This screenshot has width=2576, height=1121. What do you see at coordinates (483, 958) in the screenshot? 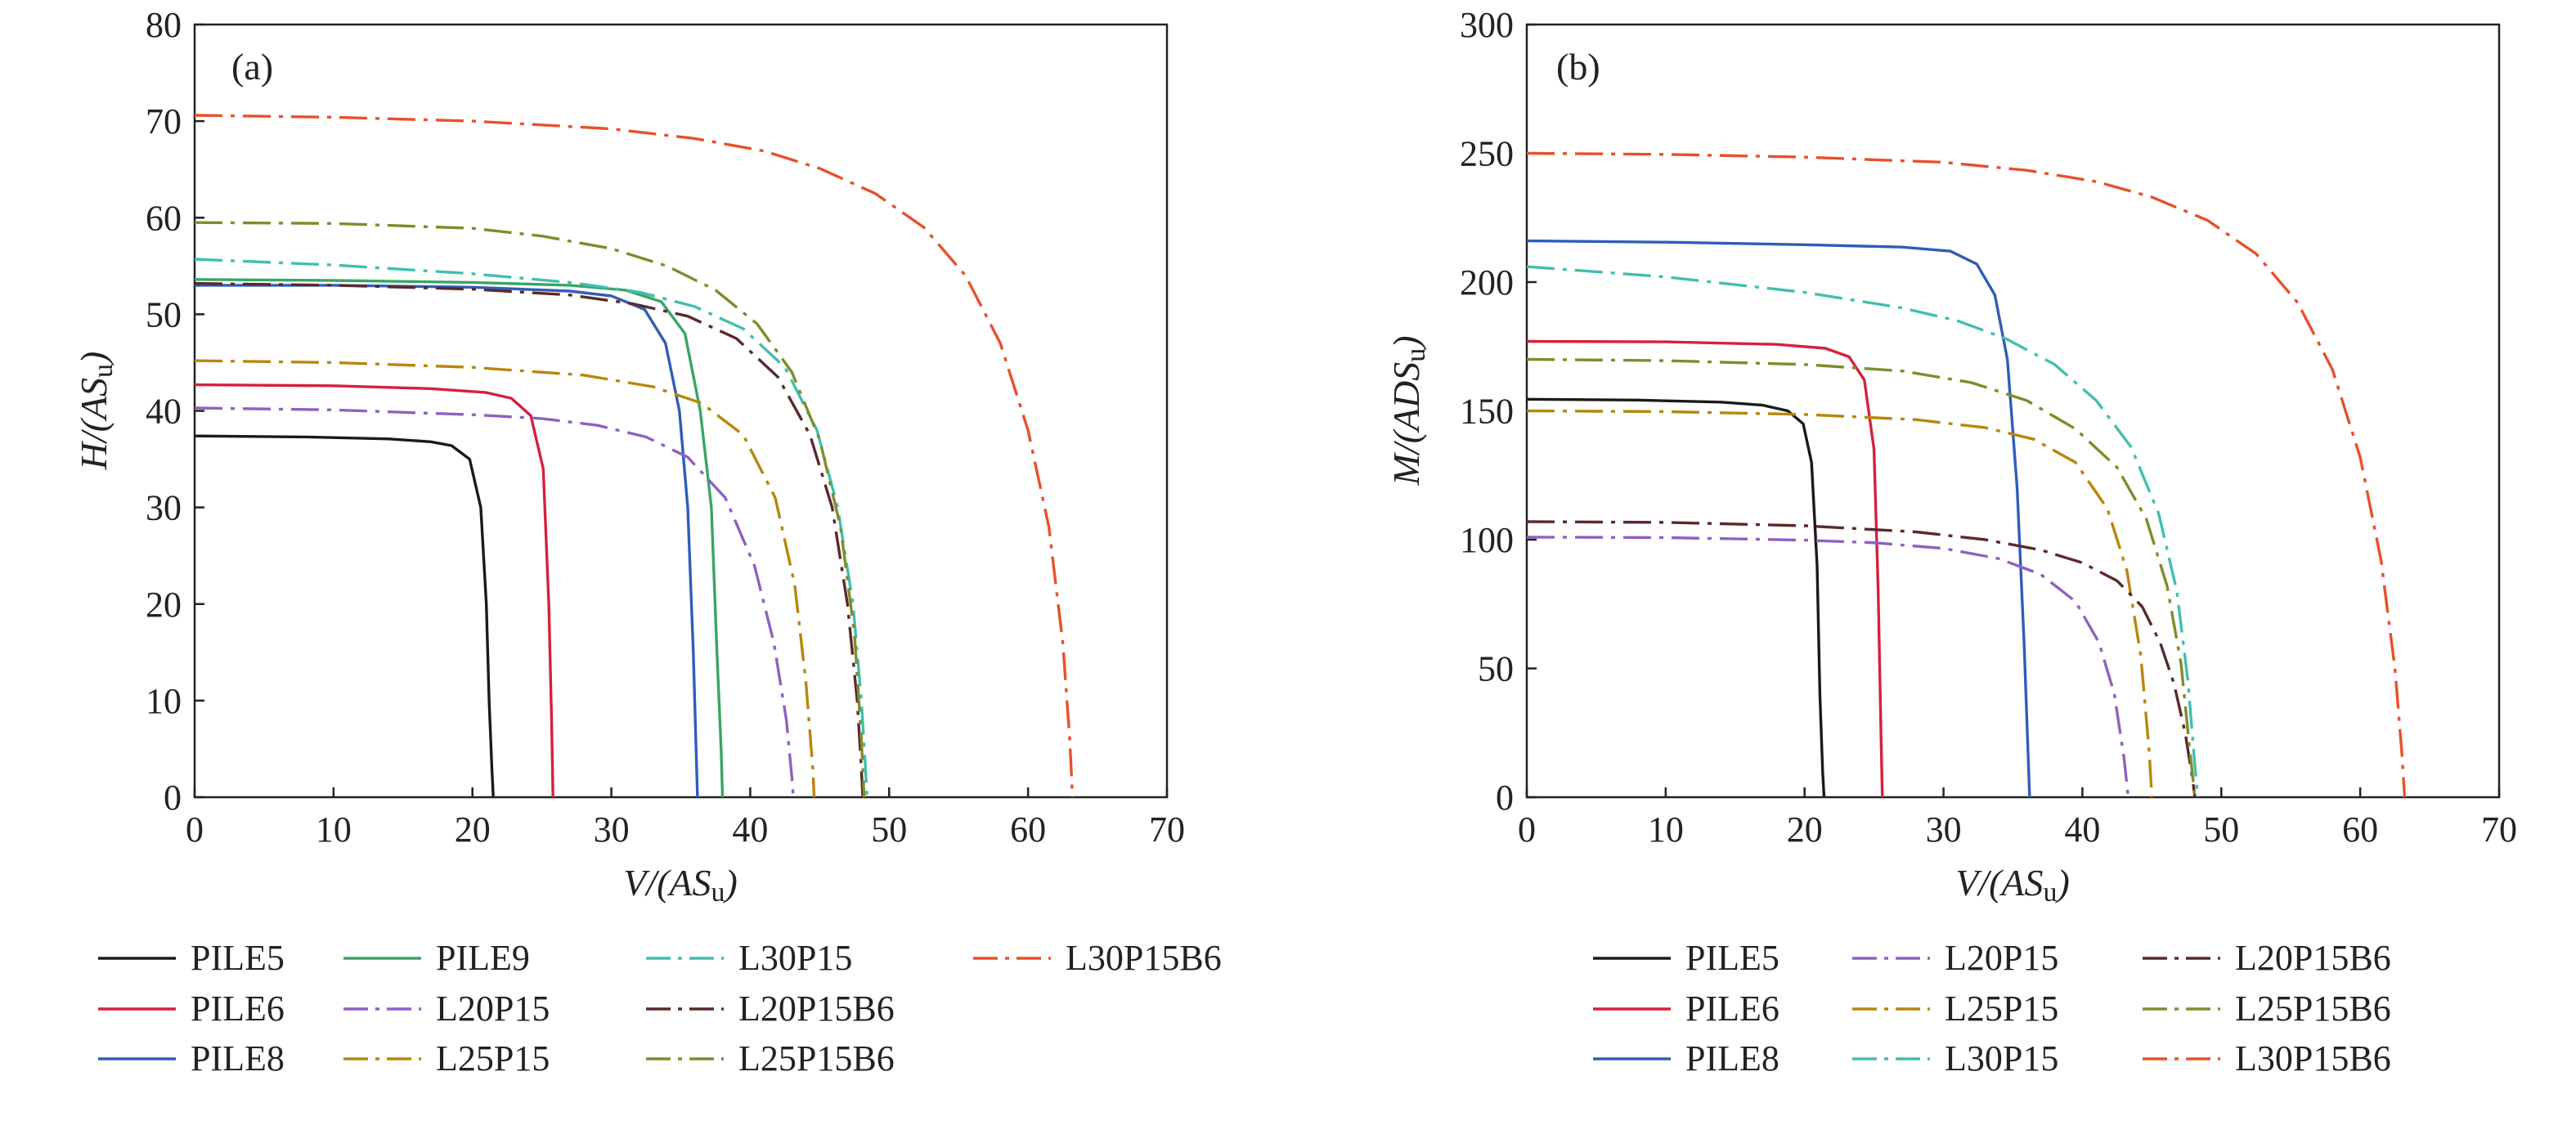
I see `legend-label: PILE9` at bounding box center [483, 958].